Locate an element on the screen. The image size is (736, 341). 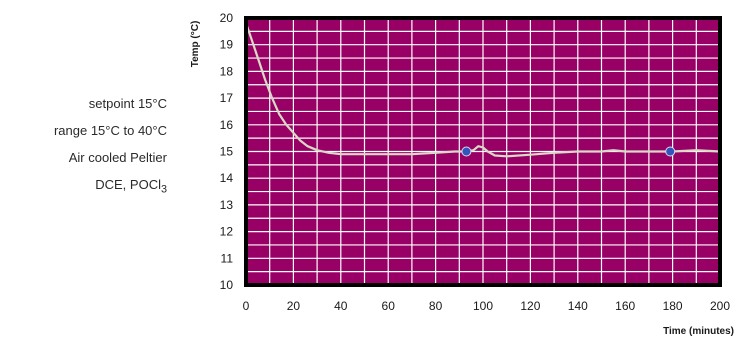
y-tick-label: 13 is located at coordinates (227, 205).